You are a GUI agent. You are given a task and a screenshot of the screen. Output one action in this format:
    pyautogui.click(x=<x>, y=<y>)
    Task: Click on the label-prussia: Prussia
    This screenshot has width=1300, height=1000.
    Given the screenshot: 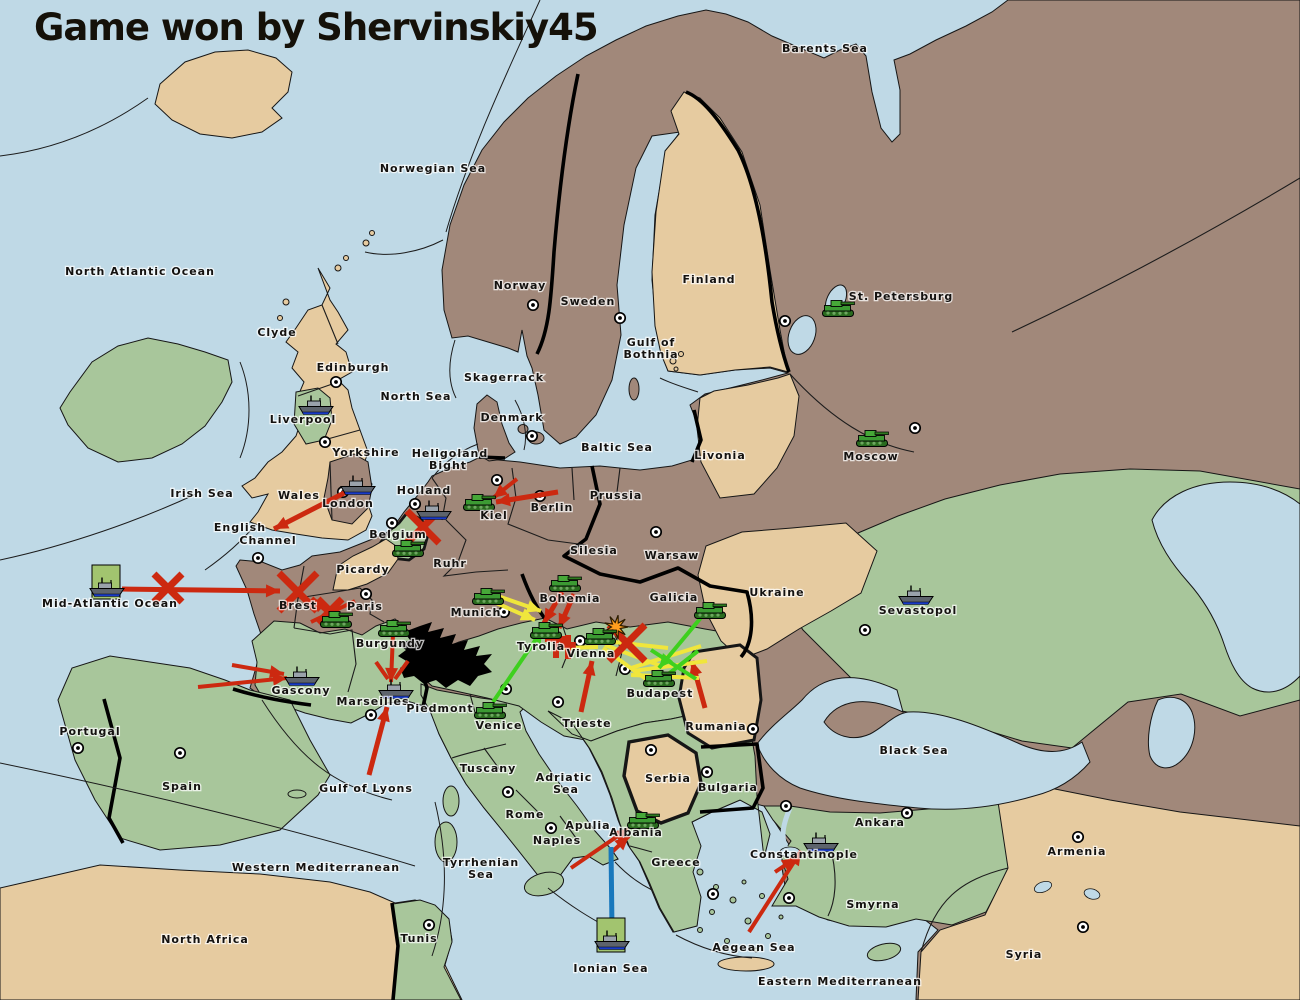 What is the action you would take?
    pyautogui.click(x=616, y=495)
    